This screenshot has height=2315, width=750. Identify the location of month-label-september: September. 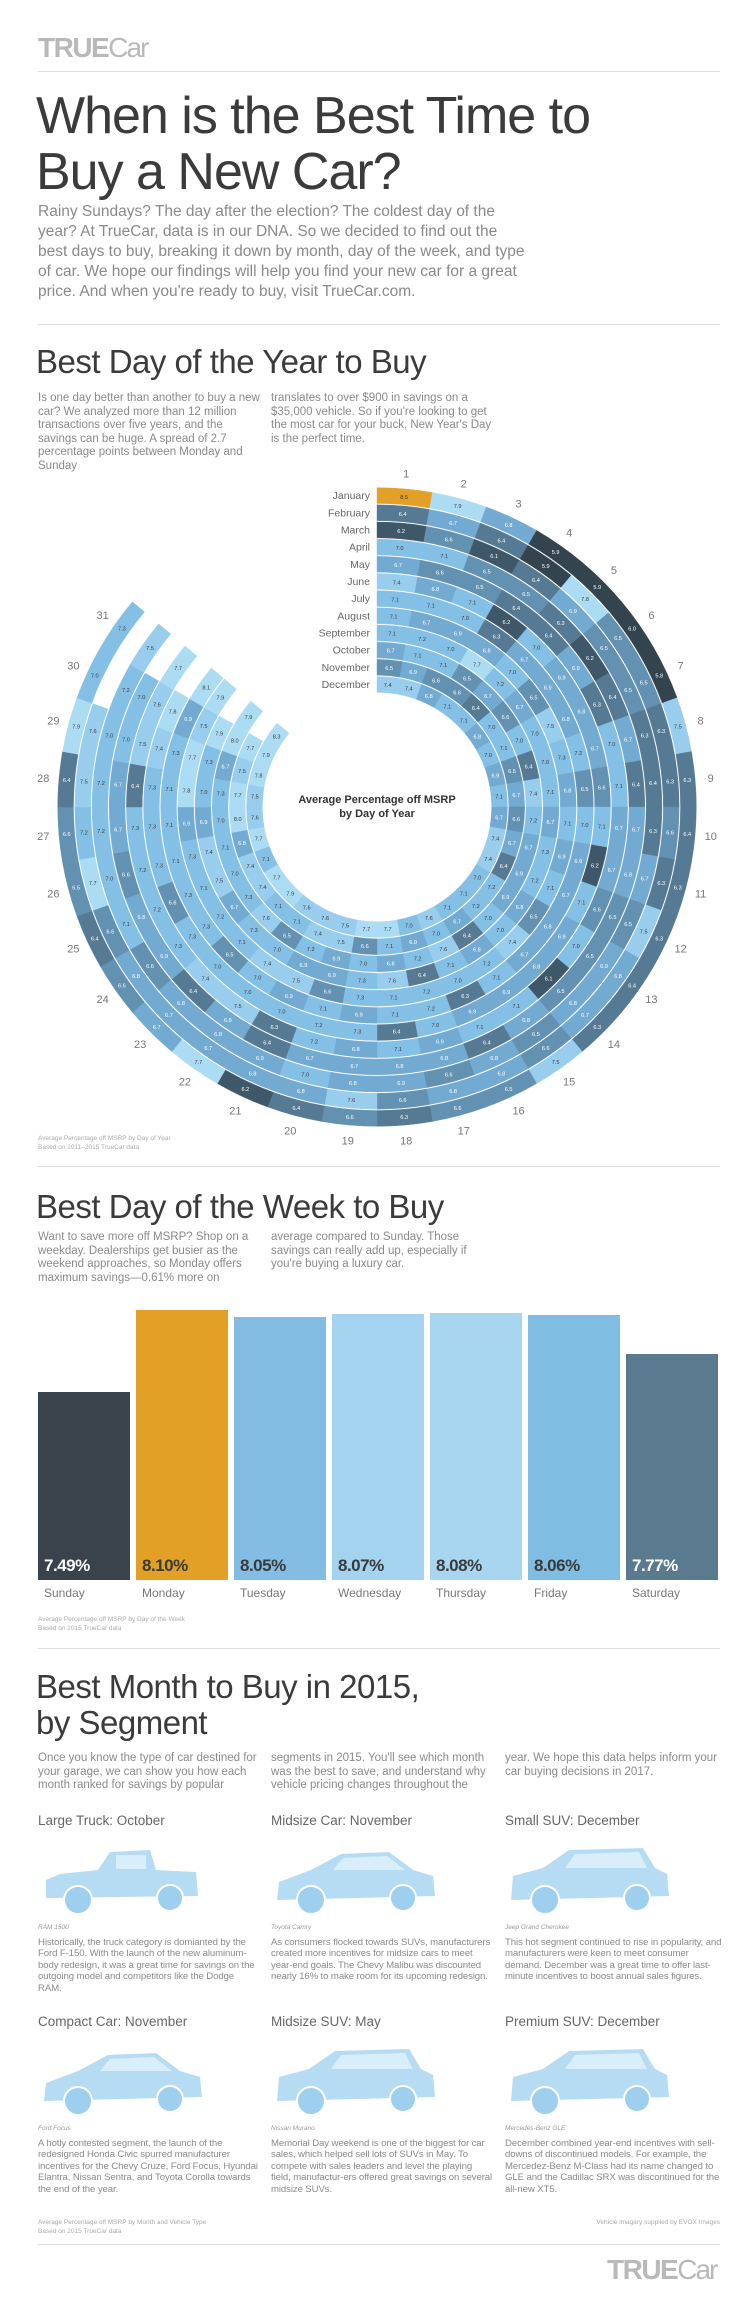
(345, 633).